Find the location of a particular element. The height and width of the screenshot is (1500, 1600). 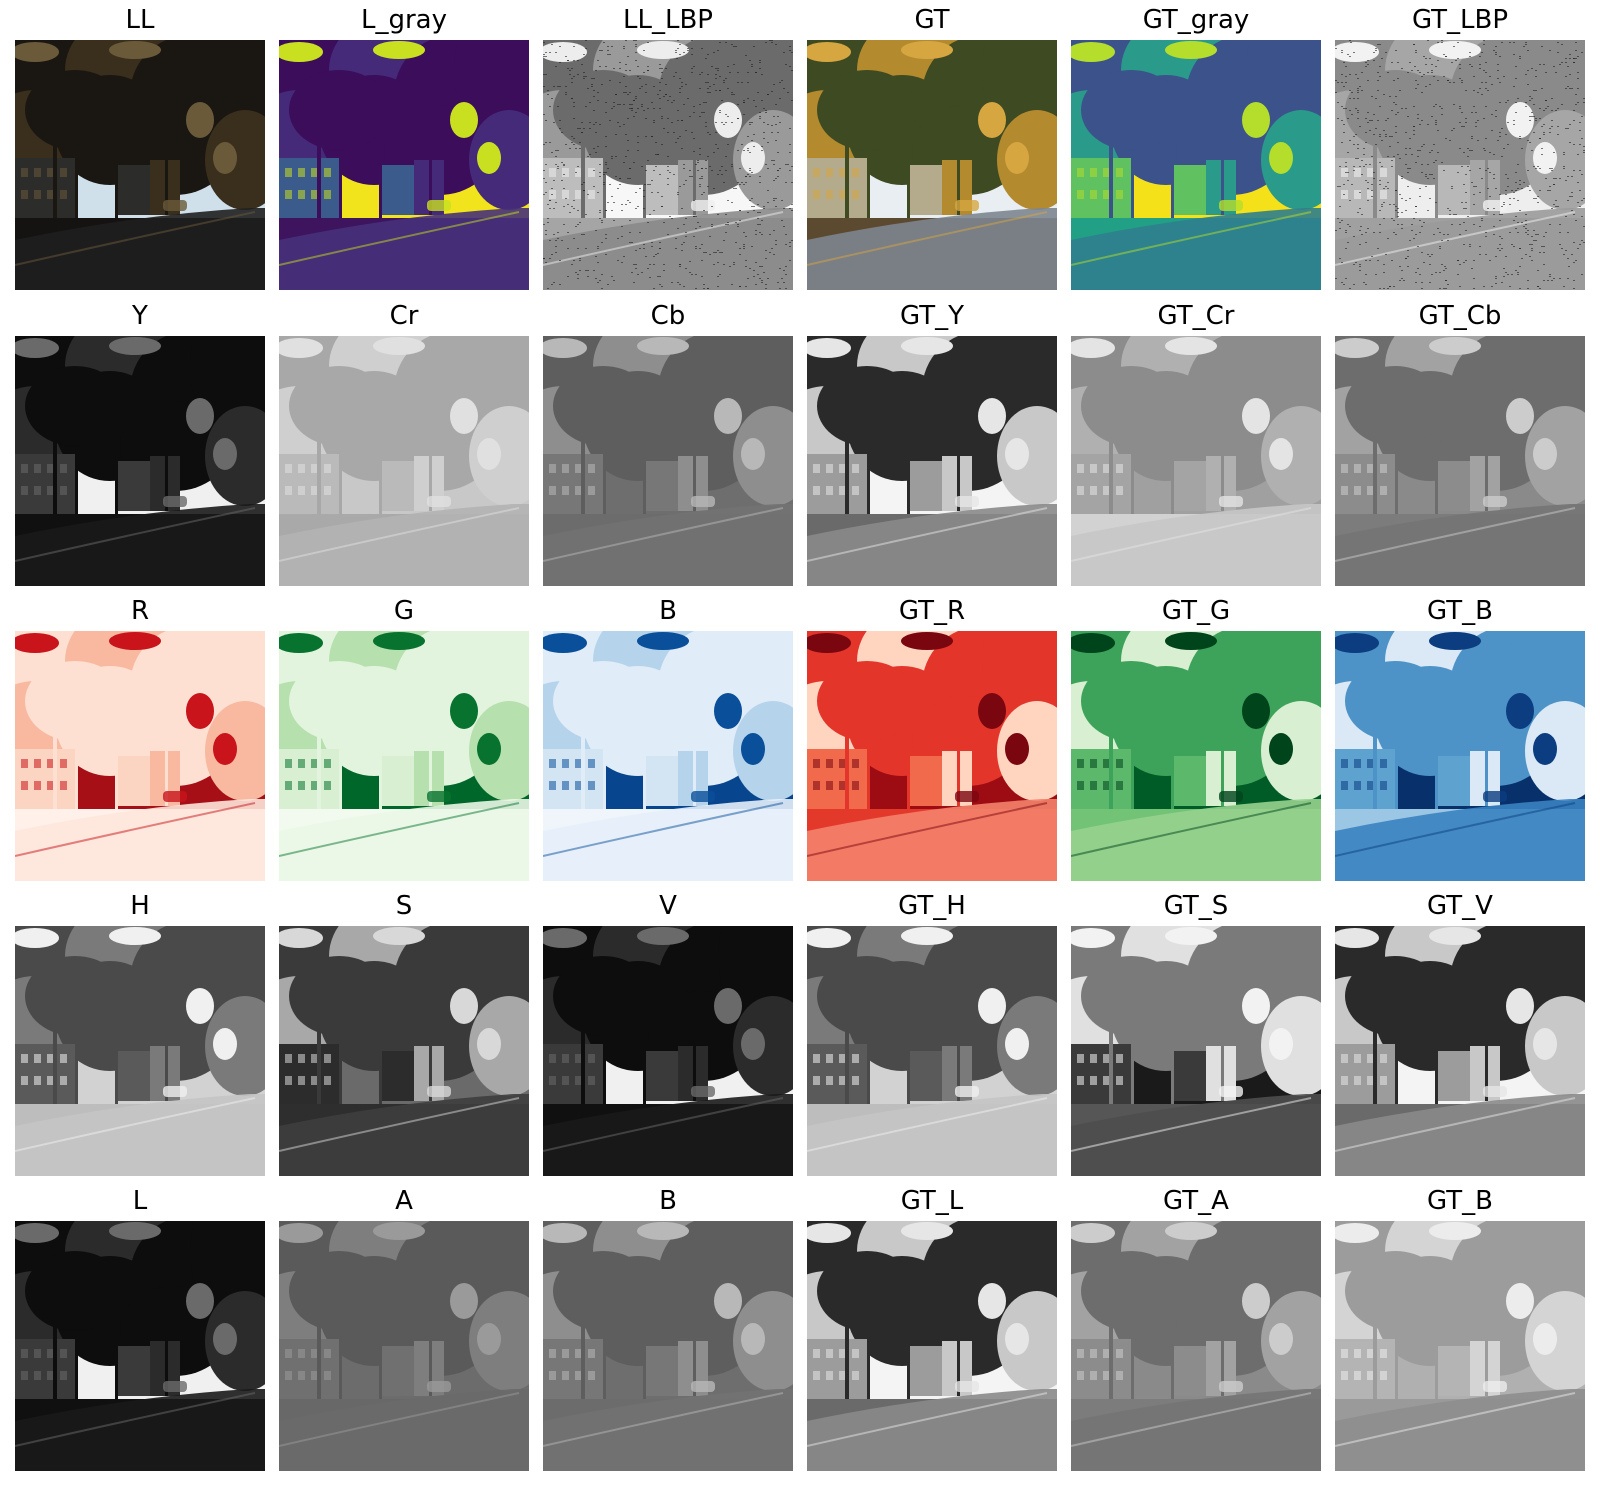

panel-gt: GT is located at coordinates (932, 145).